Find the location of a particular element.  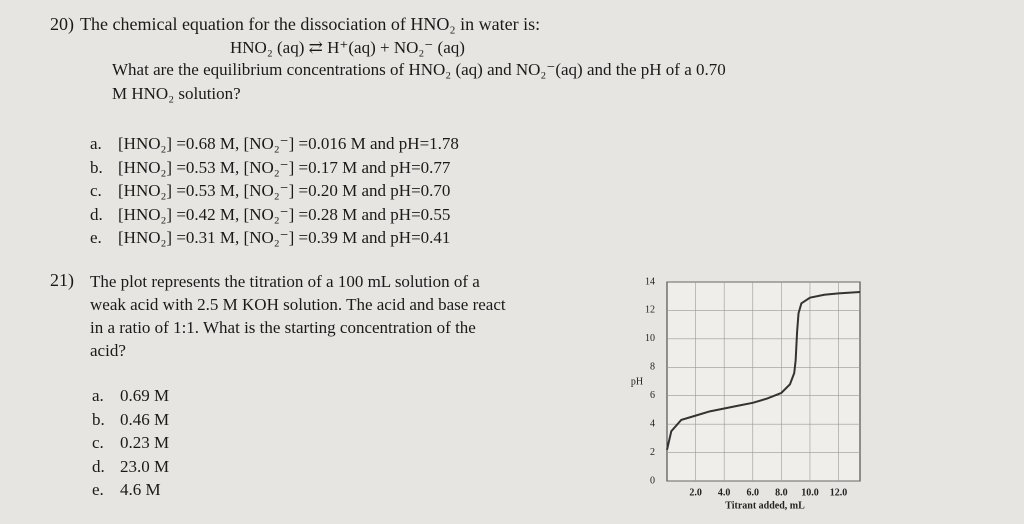

y-tick-label: 14 is located at coordinates (650, 281).